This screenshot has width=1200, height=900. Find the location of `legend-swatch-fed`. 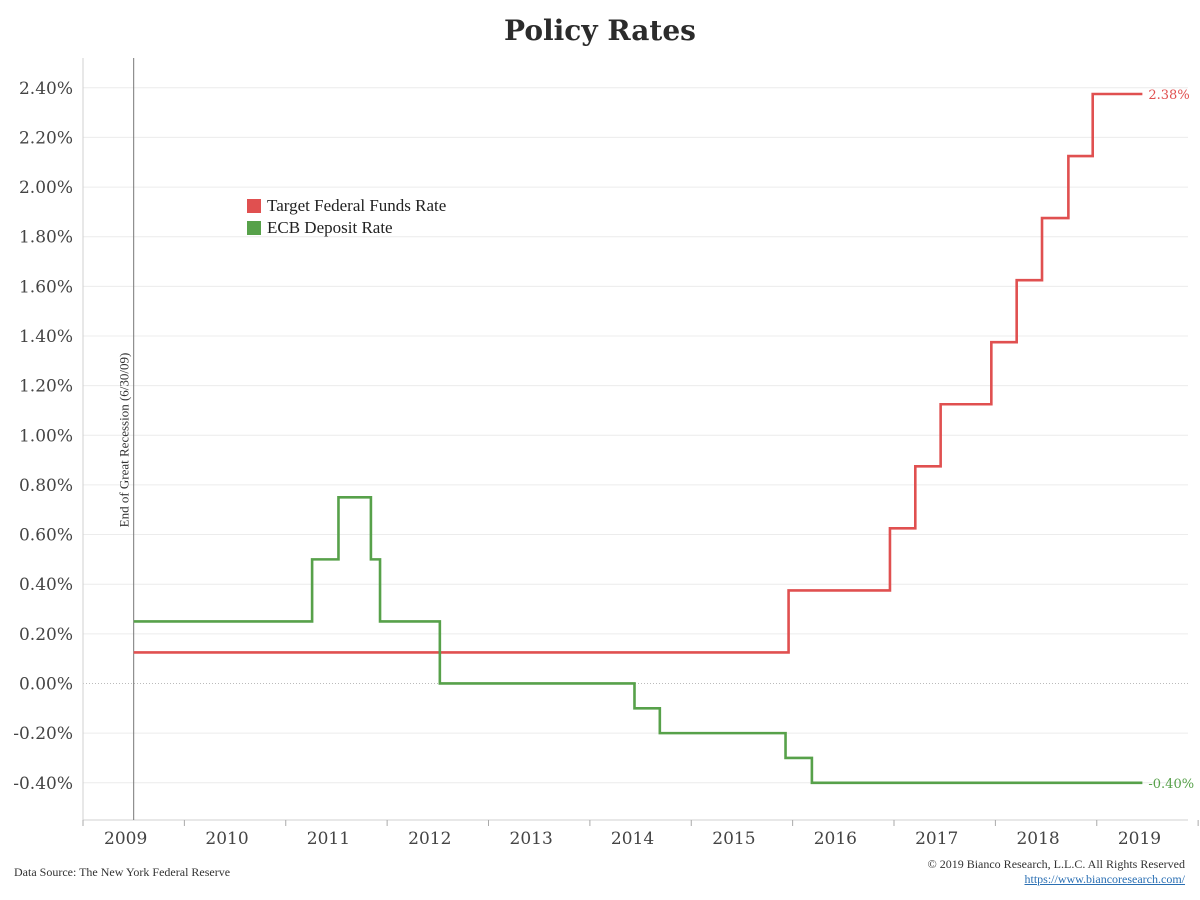

legend-swatch-fed is located at coordinates (254, 206).